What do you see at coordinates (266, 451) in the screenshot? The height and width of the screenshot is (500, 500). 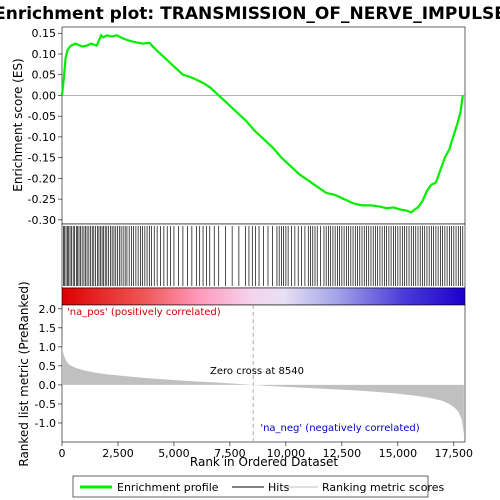 I see `x-axis-ticks: 0 2,500 5,000 7,500 10,000 12,500 15,000 17,500` at bounding box center [266, 451].